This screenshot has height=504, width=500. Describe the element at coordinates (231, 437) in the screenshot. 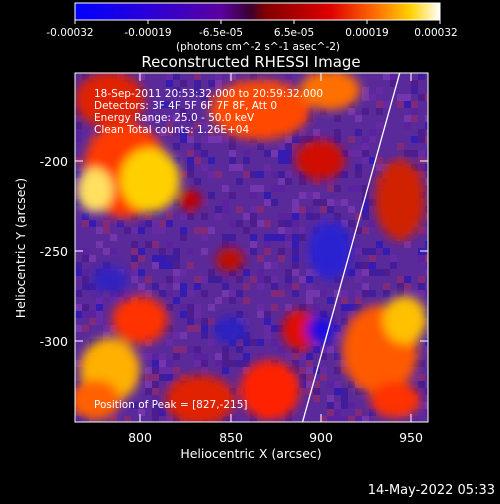

I see `x-tick-label: 850` at that location.